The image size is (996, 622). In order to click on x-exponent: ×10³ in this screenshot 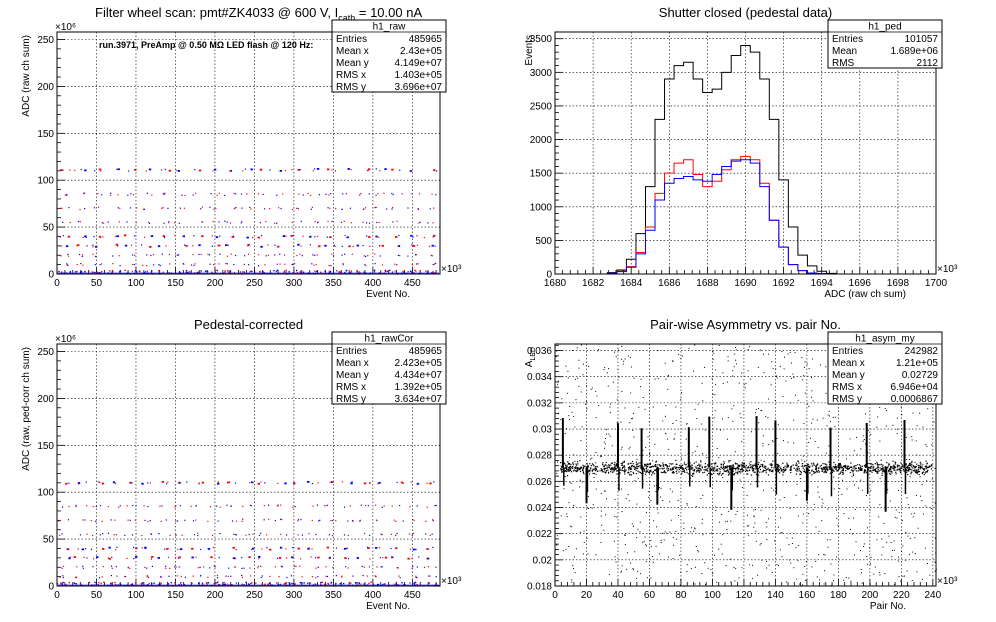, I will do `click(451, 269)`.